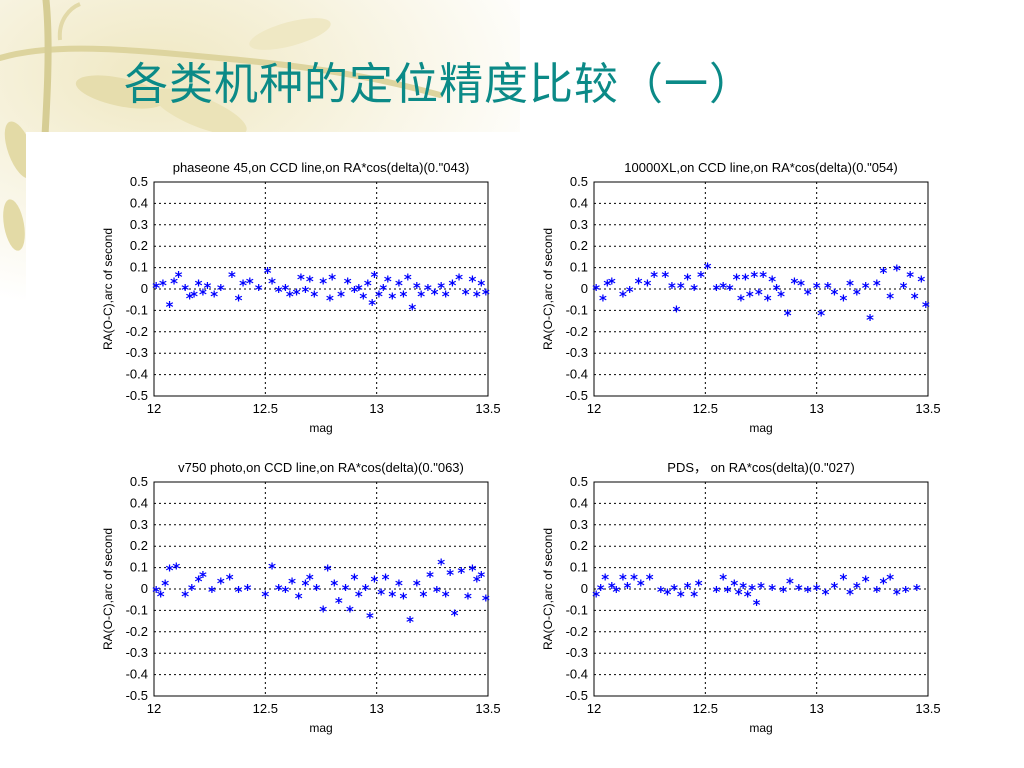 Image resolution: width=1024 pixels, height=768 pixels. Describe the element at coordinates (108, 289) in the screenshot. I see `y-axis-label: RA(O-C),arc of second` at that location.